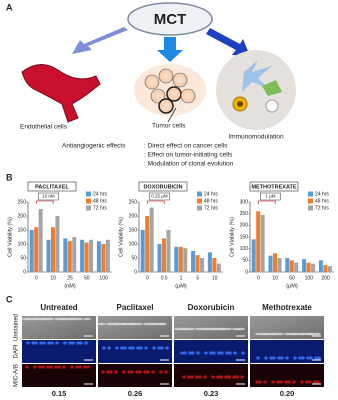  I want to click on x-tick-label: 1, so click(181, 278).